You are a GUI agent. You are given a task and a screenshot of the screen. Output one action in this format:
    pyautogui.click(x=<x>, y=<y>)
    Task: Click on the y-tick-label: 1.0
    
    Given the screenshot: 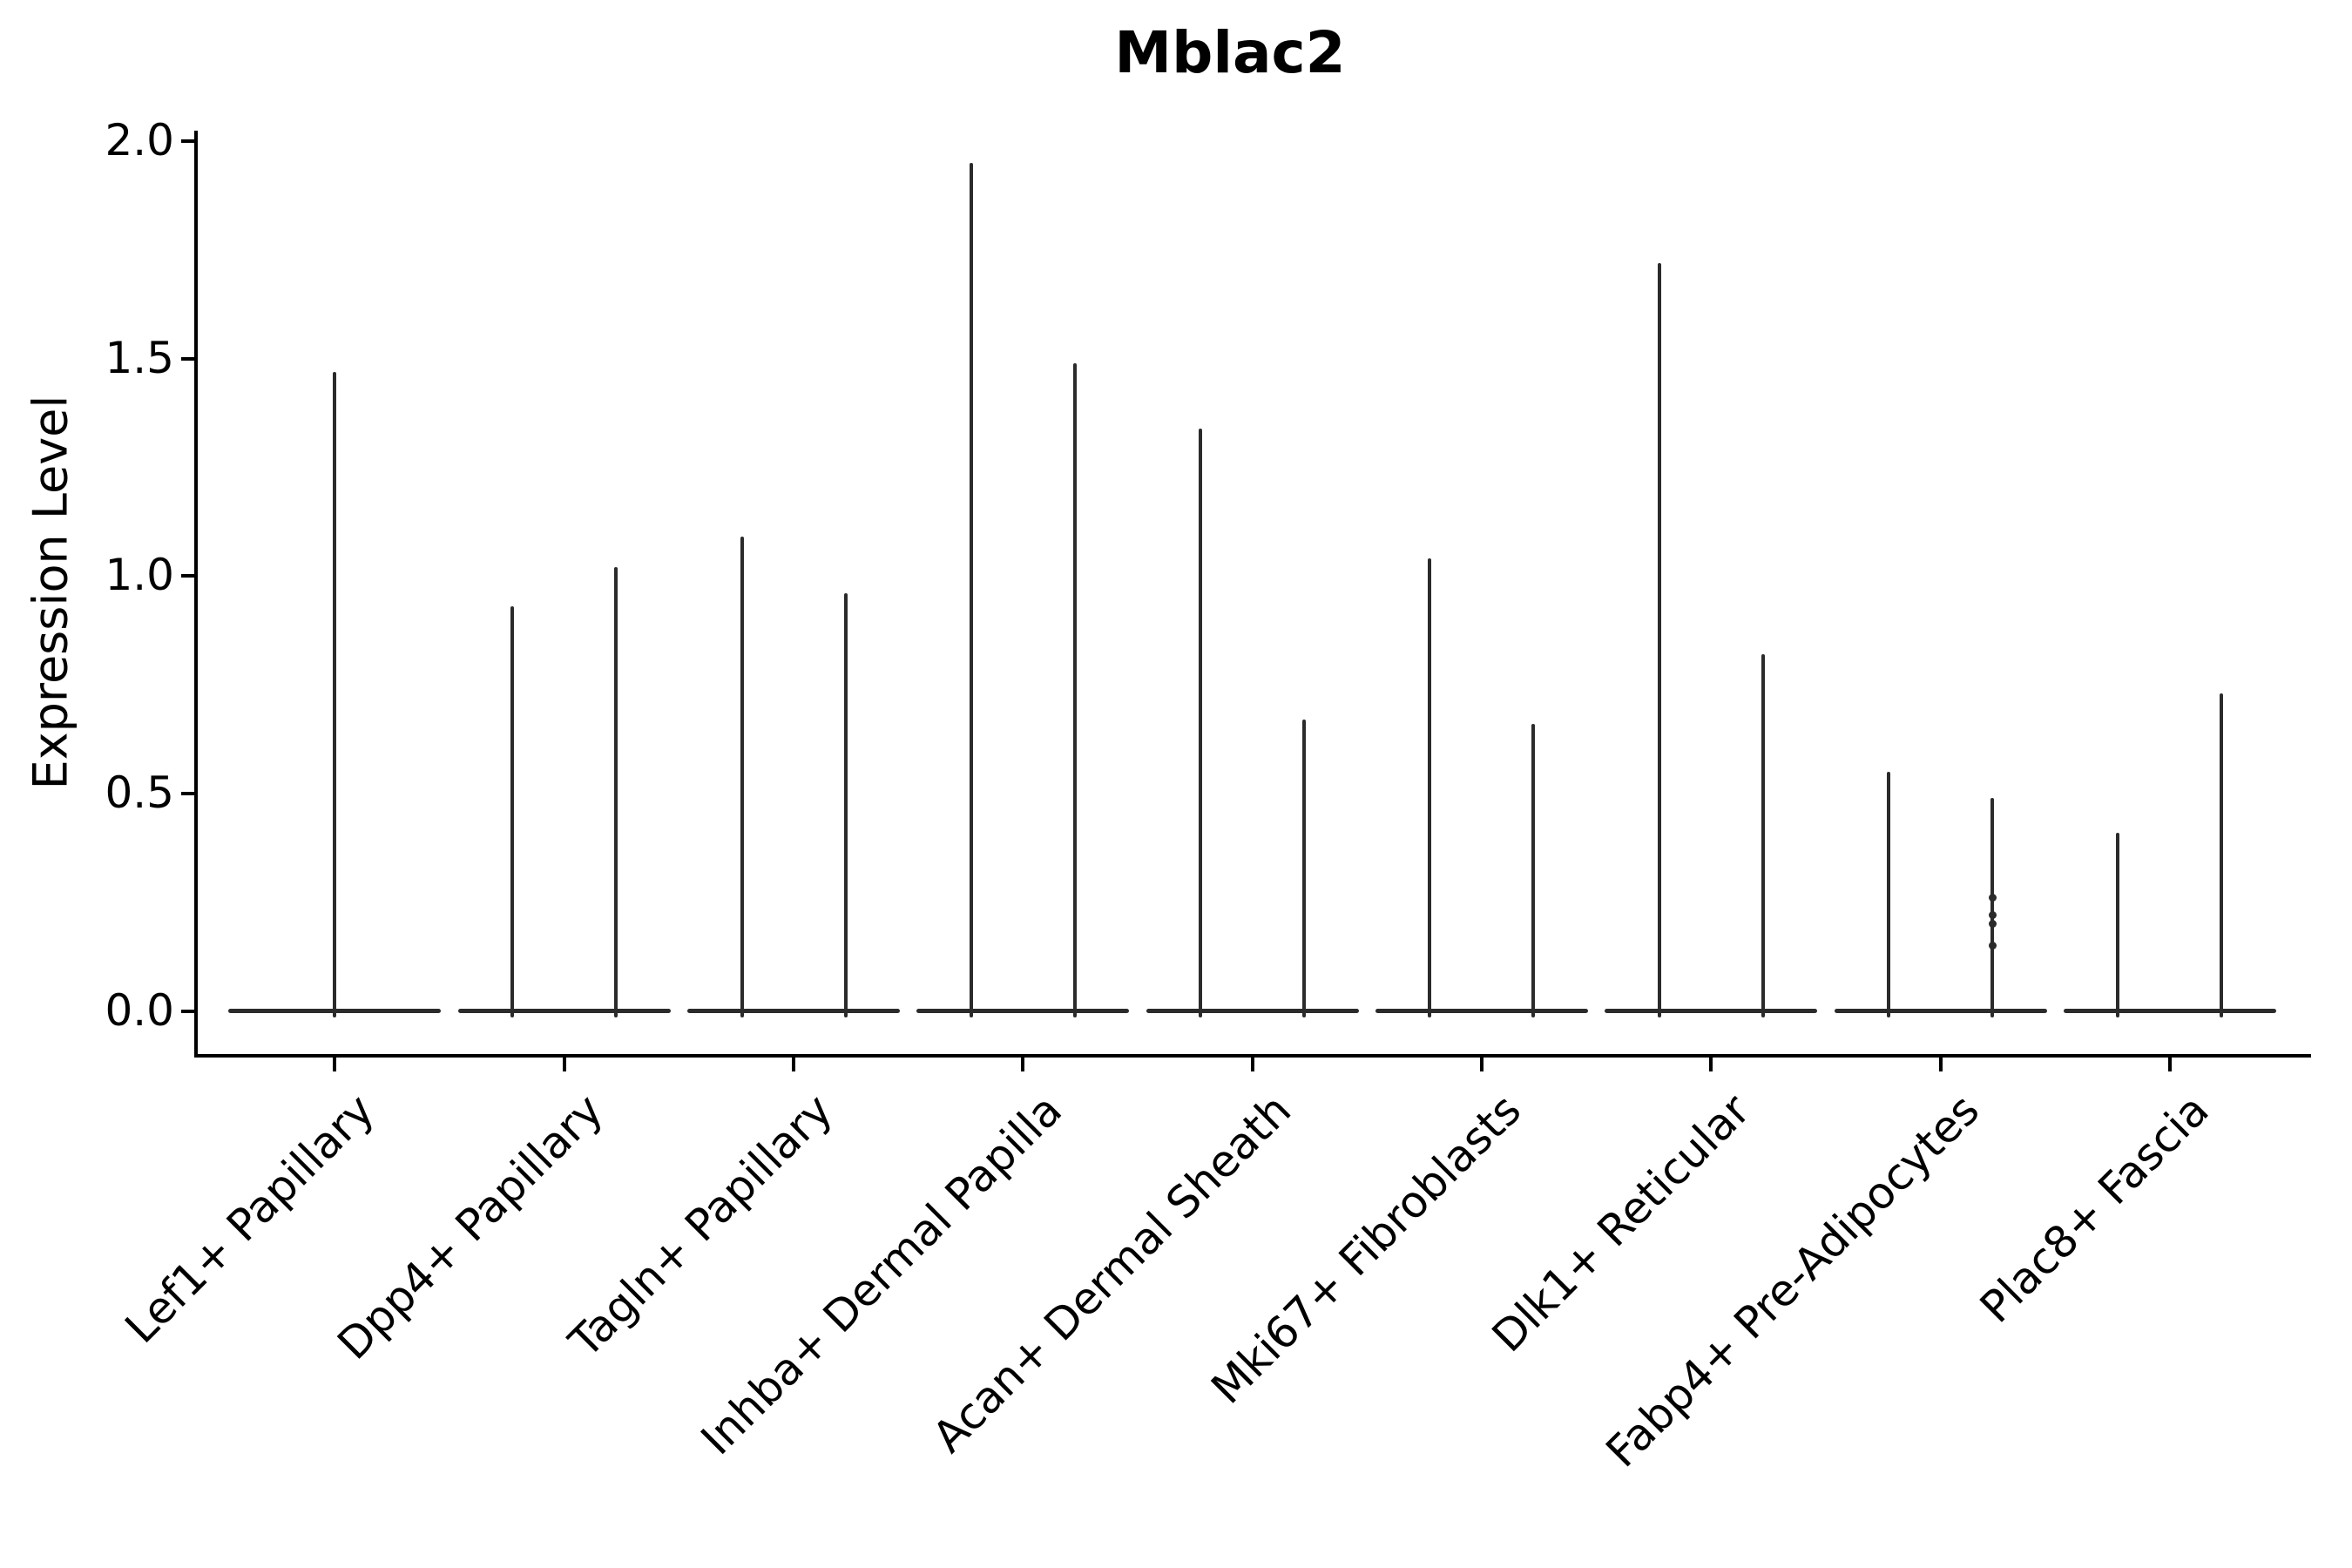 What is the action you would take?
    pyautogui.click(x=139, y=575)
    